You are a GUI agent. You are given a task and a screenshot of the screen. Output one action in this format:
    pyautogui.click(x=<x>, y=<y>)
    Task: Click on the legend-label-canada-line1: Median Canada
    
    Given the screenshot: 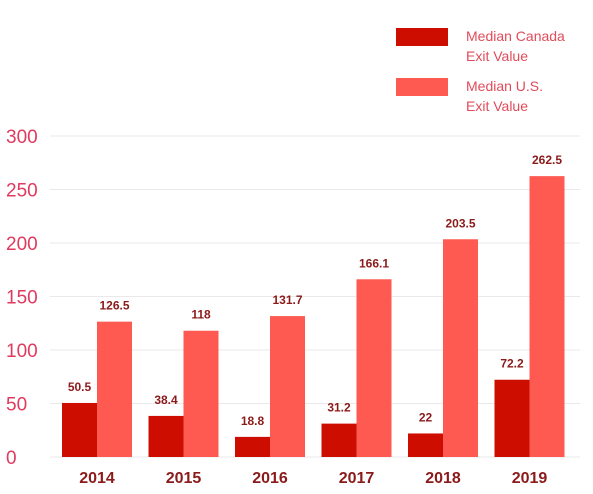 What is the action you would take?
    pyautogui.click(x=515, y=36)
    